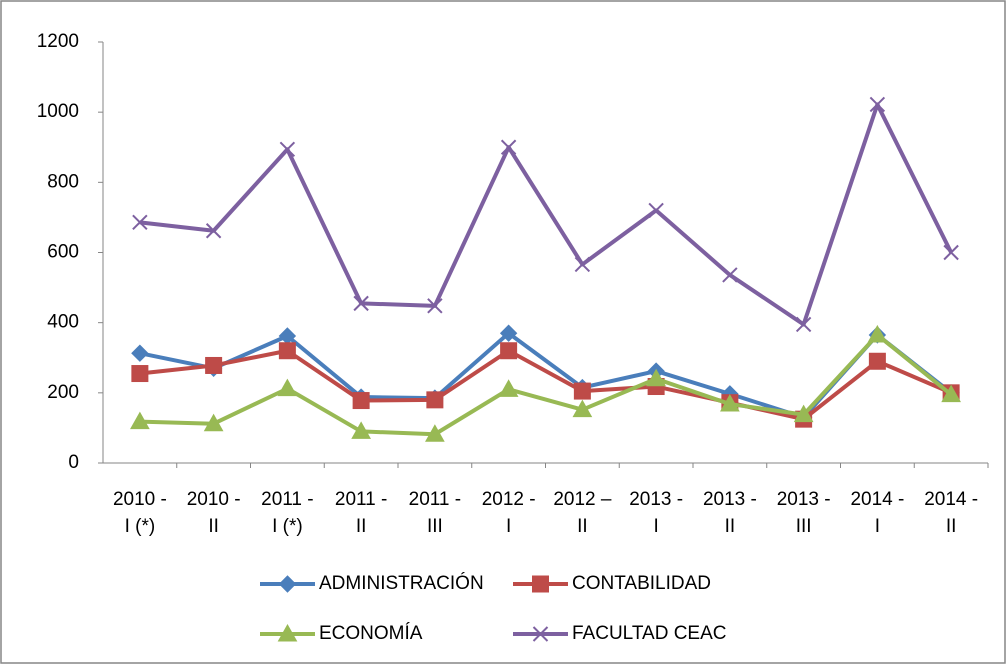 This screenshot has height=669, width=1006. What do you see at coordinates (401, 583) in the screenshot?
I see `legend-label: ADMINISTRACIÓN` at bounding box center [401, 583].